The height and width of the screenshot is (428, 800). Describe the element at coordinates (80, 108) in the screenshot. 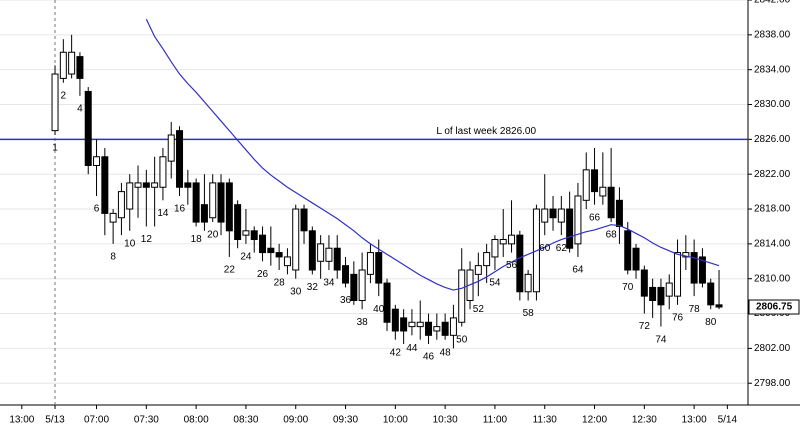

I see `bar-number: 4` at that location.